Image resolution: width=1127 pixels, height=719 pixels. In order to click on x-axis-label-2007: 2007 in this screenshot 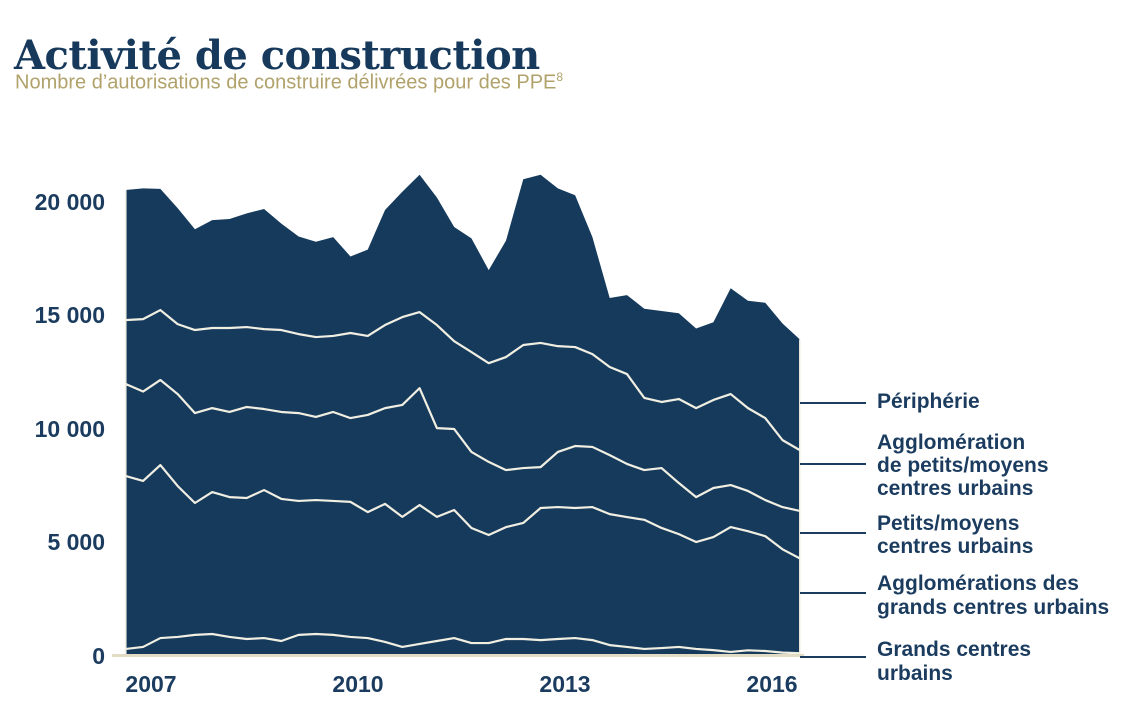, I will do `click(151, 684)`.